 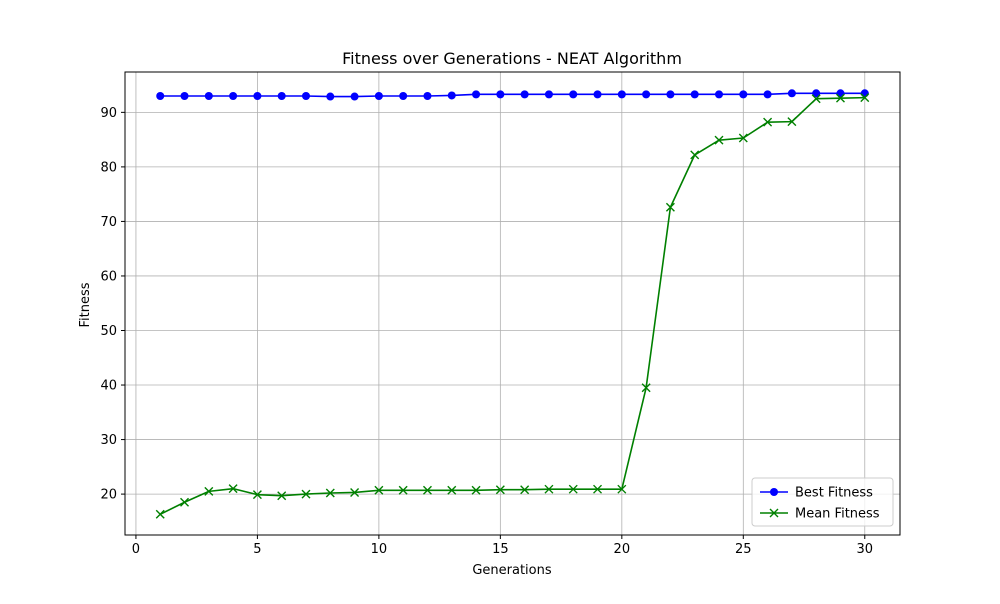 I want to click on y-tick-label: 50, so click(x=108, y=331).